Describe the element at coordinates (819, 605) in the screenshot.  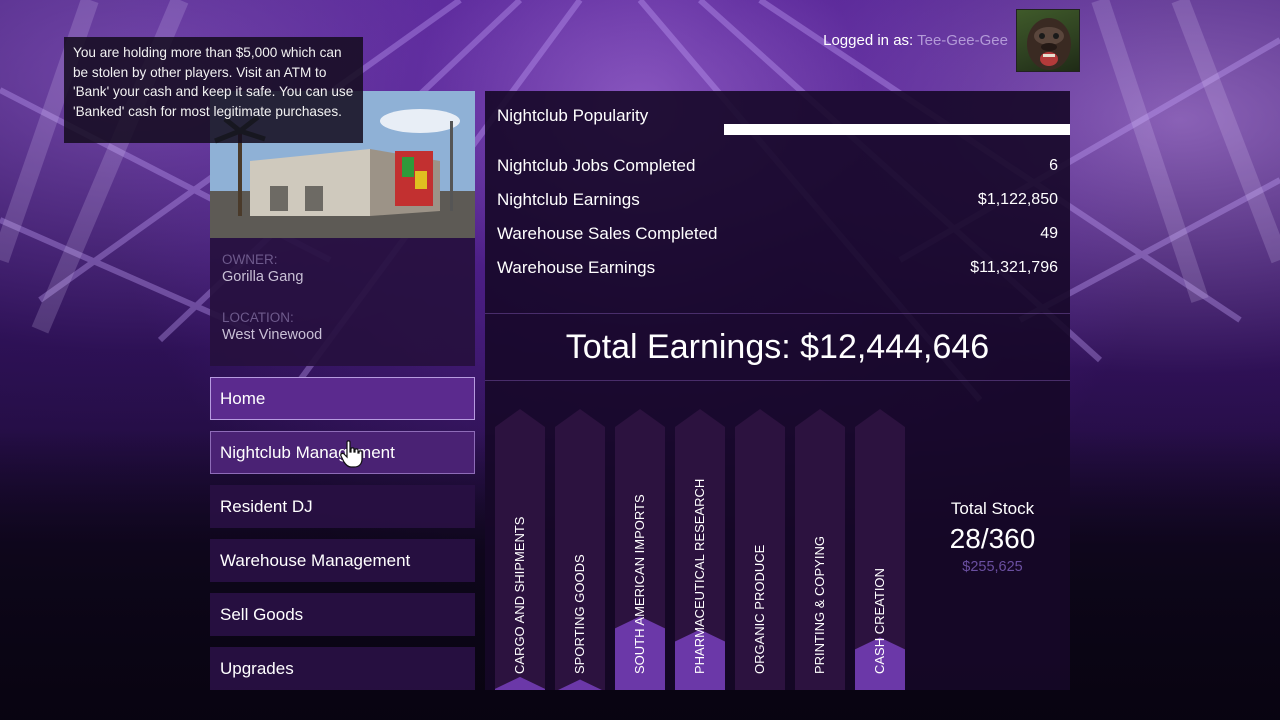
I see `stock-category-label: PRINTING & COPYING` at that location.